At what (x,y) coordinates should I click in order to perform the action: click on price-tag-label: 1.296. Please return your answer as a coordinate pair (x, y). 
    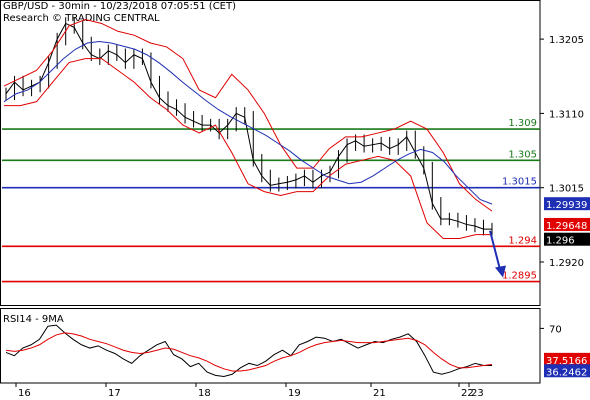
    Looking at the image, I should click on (560, 241).